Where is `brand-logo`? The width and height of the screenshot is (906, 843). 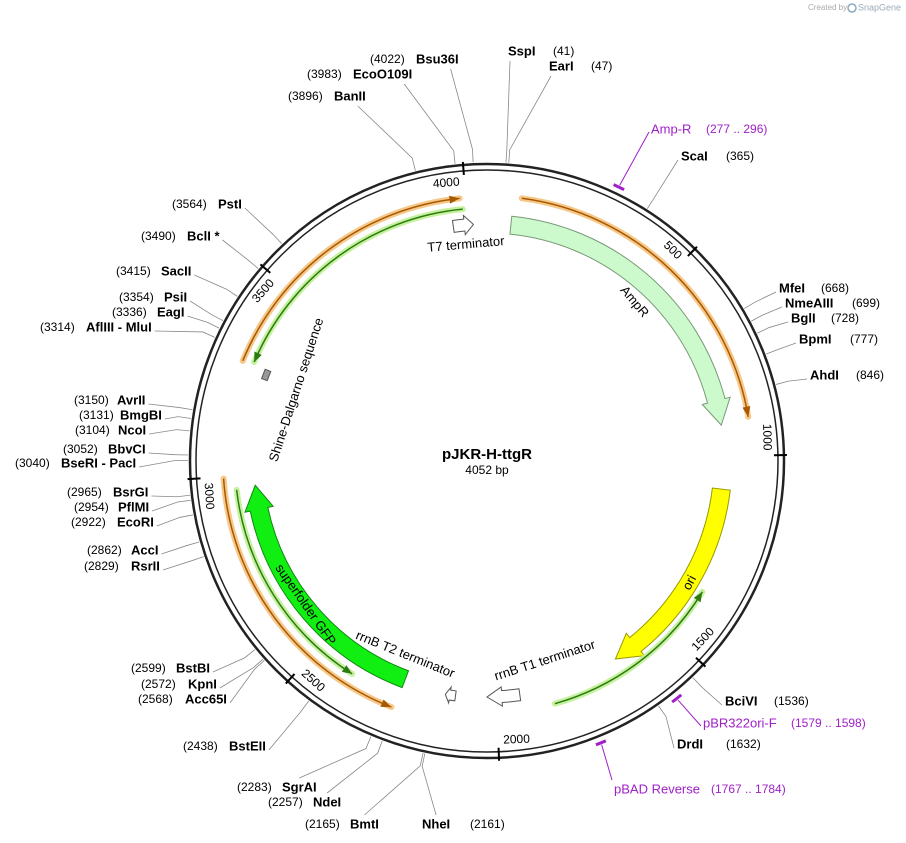
brand-logo is located at coordinates (852, 8).